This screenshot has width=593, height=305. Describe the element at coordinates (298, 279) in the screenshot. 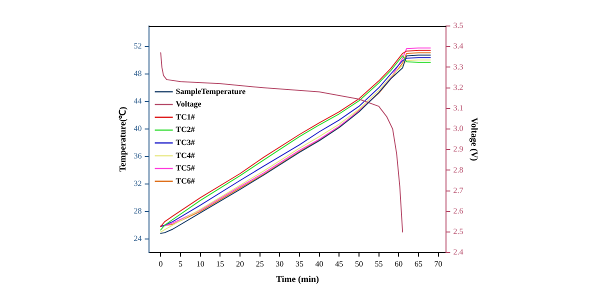

I see `x-axis-title: Time (min)` at that location.